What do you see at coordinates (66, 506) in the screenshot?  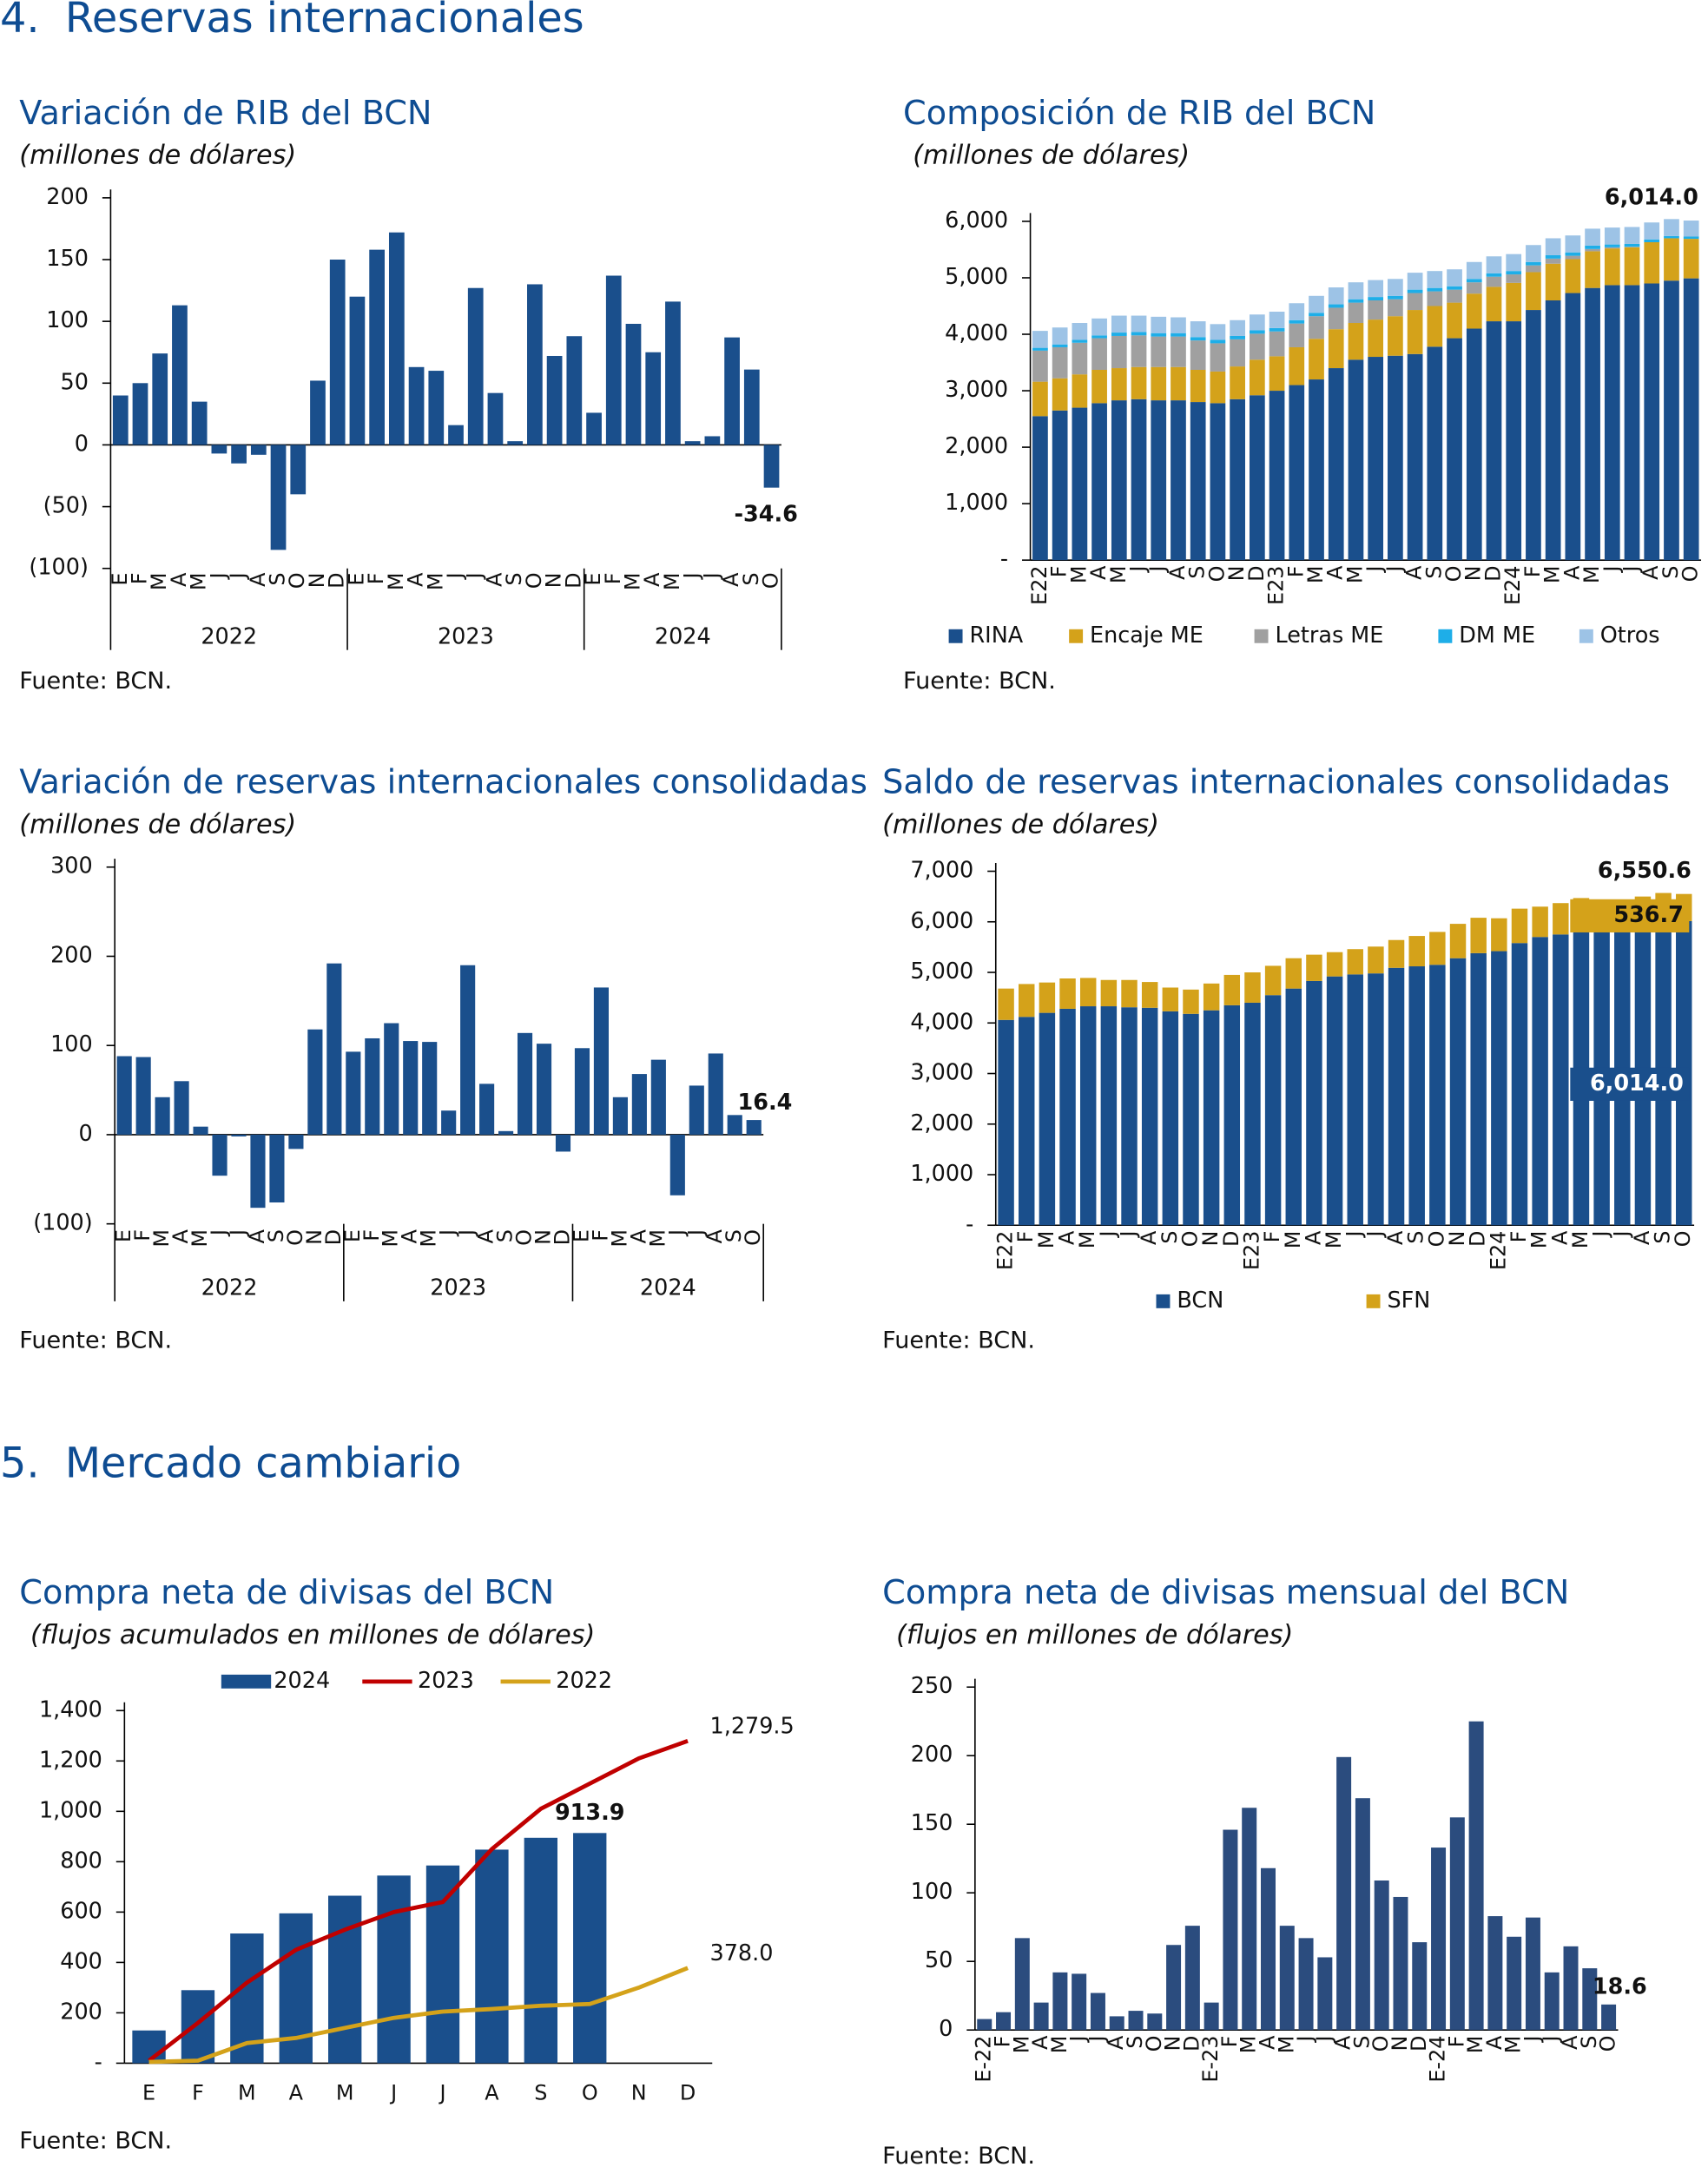 I see `y-tick-label: (50)` at bounding box center [66, 506].